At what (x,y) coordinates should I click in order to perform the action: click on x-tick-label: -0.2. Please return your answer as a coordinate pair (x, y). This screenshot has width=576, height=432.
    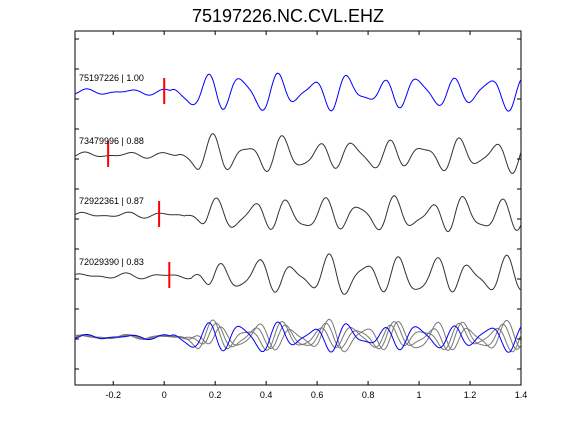
    Looking at the image, I should click on (113, 395).